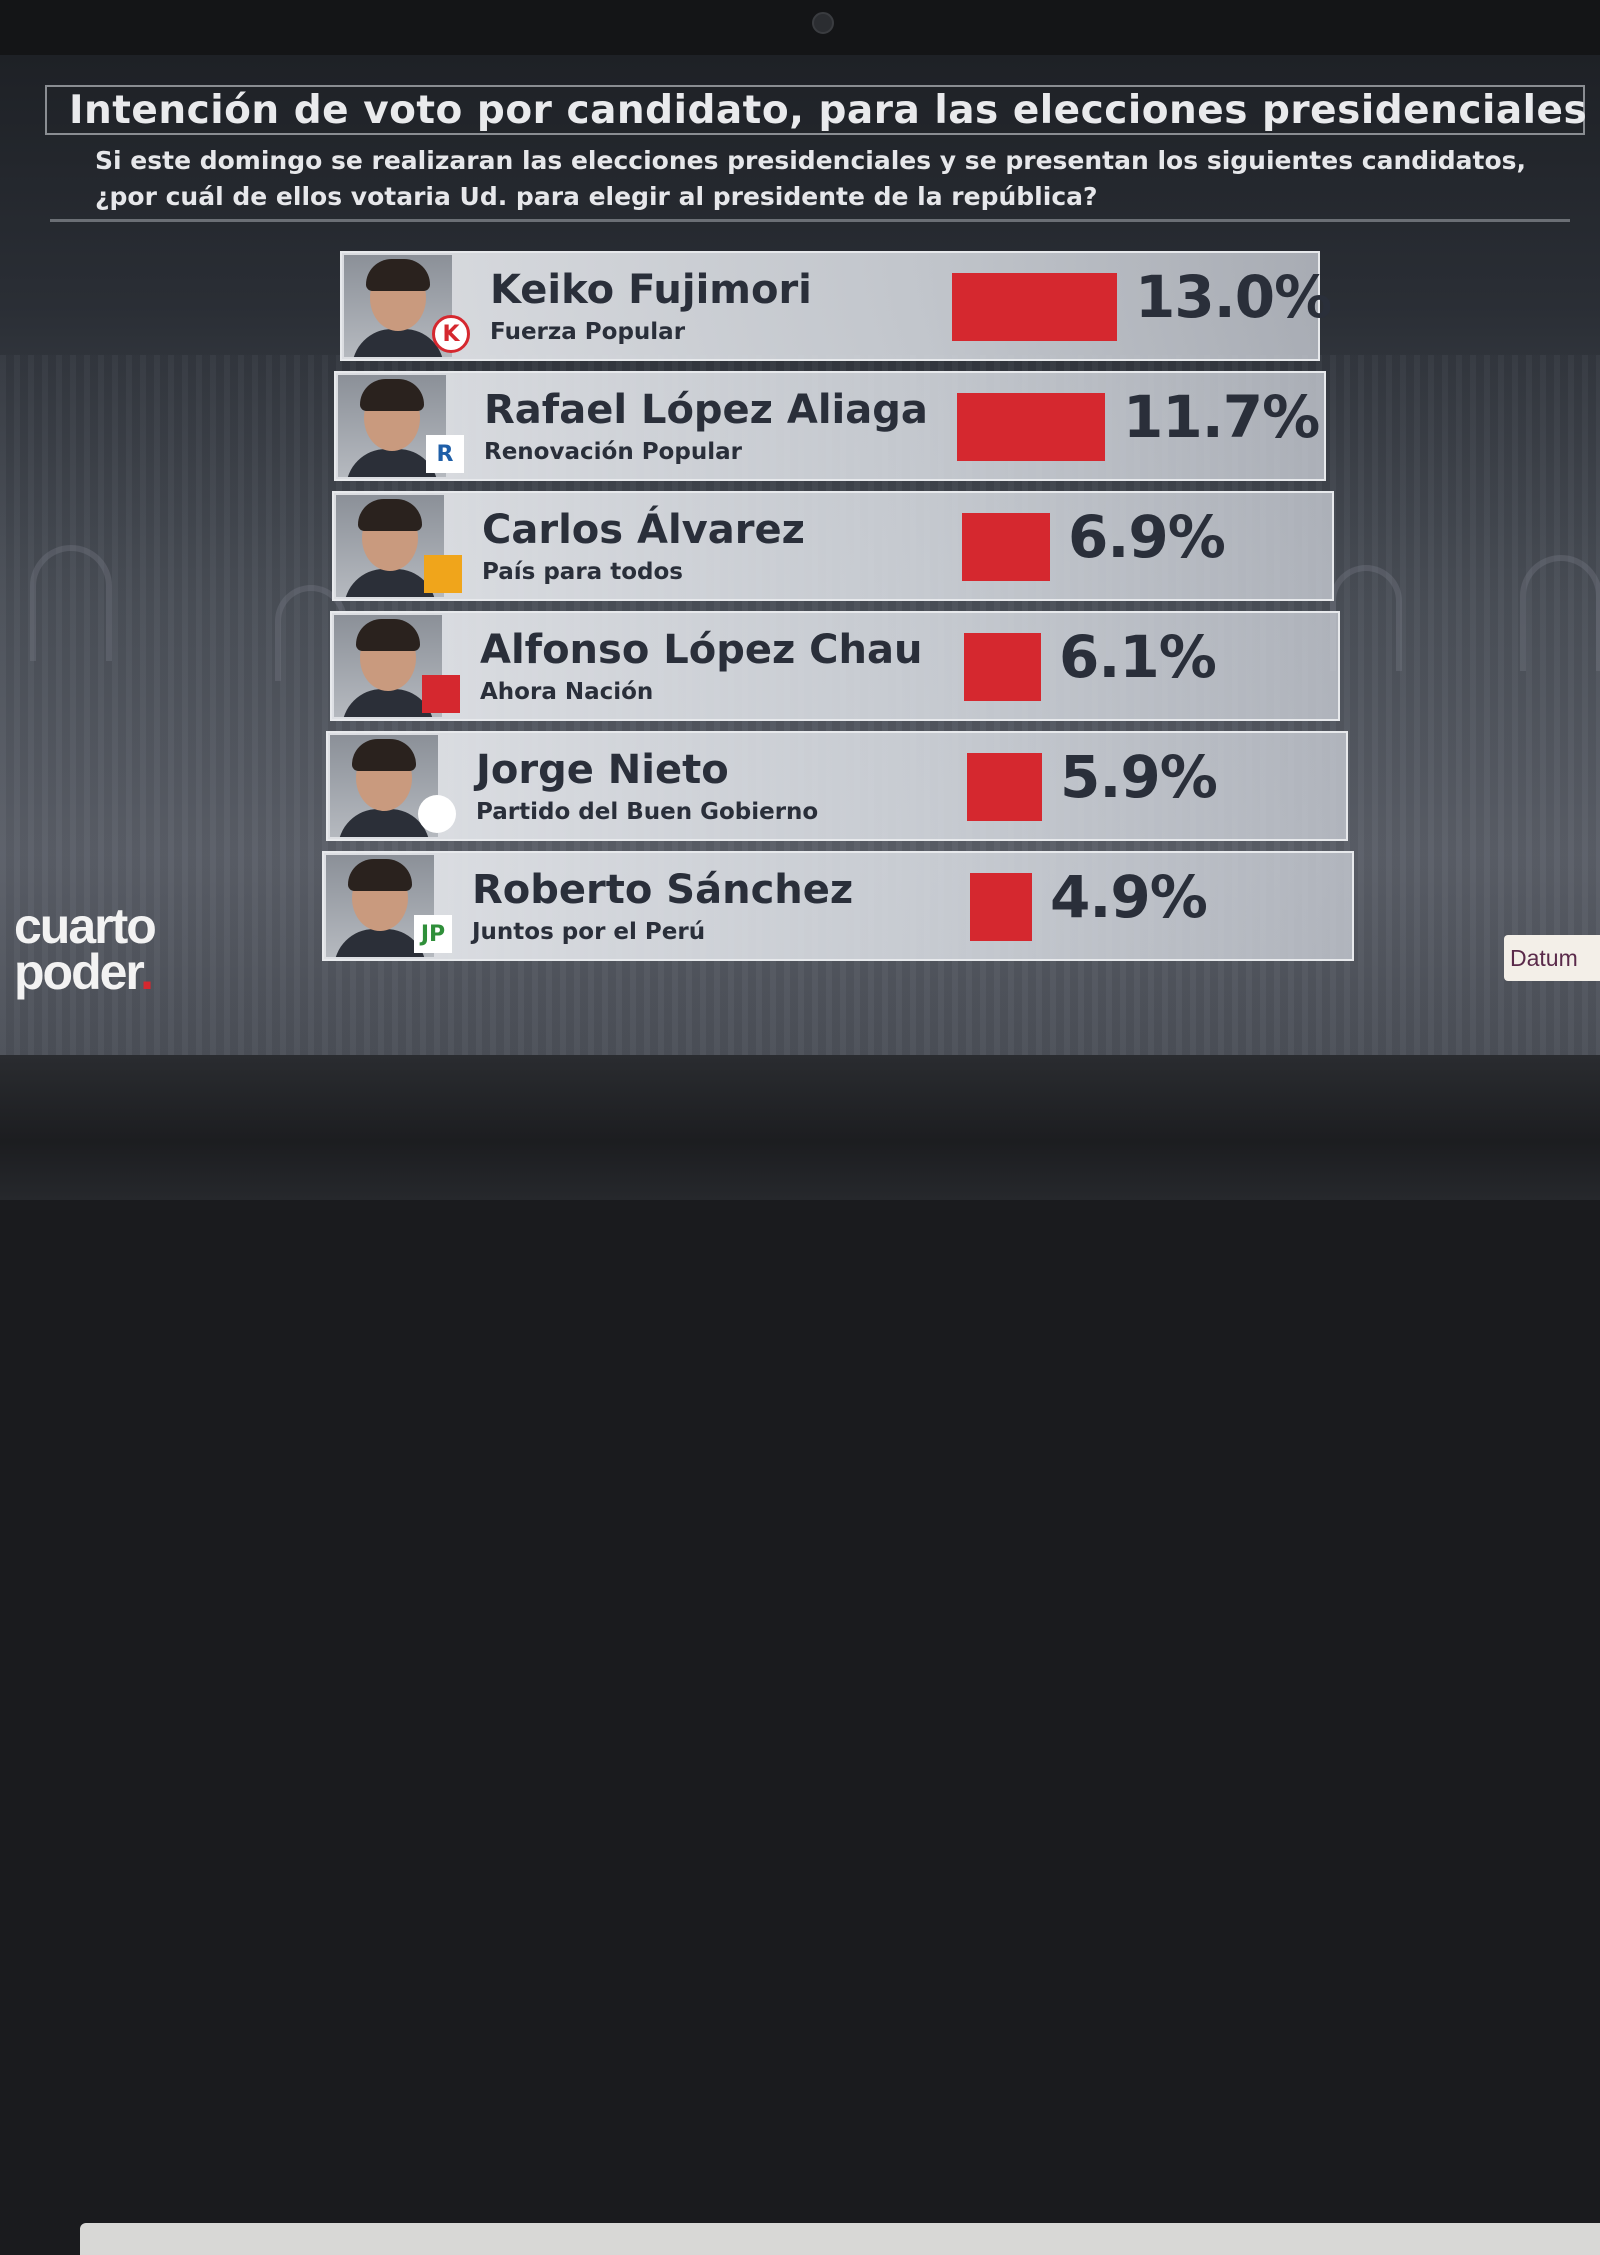  I want to click on datum-logo: Datum, so click(1552, 958).